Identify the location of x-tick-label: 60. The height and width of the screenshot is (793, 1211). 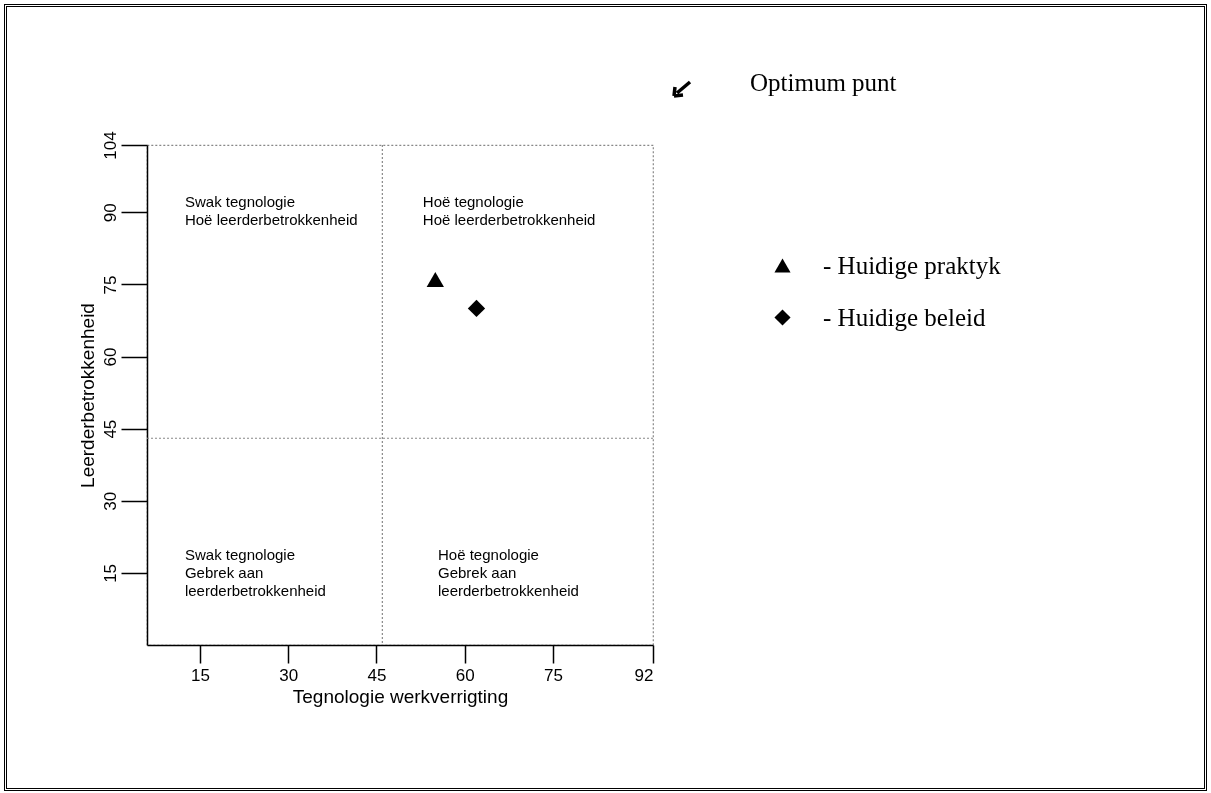
(465, 675).